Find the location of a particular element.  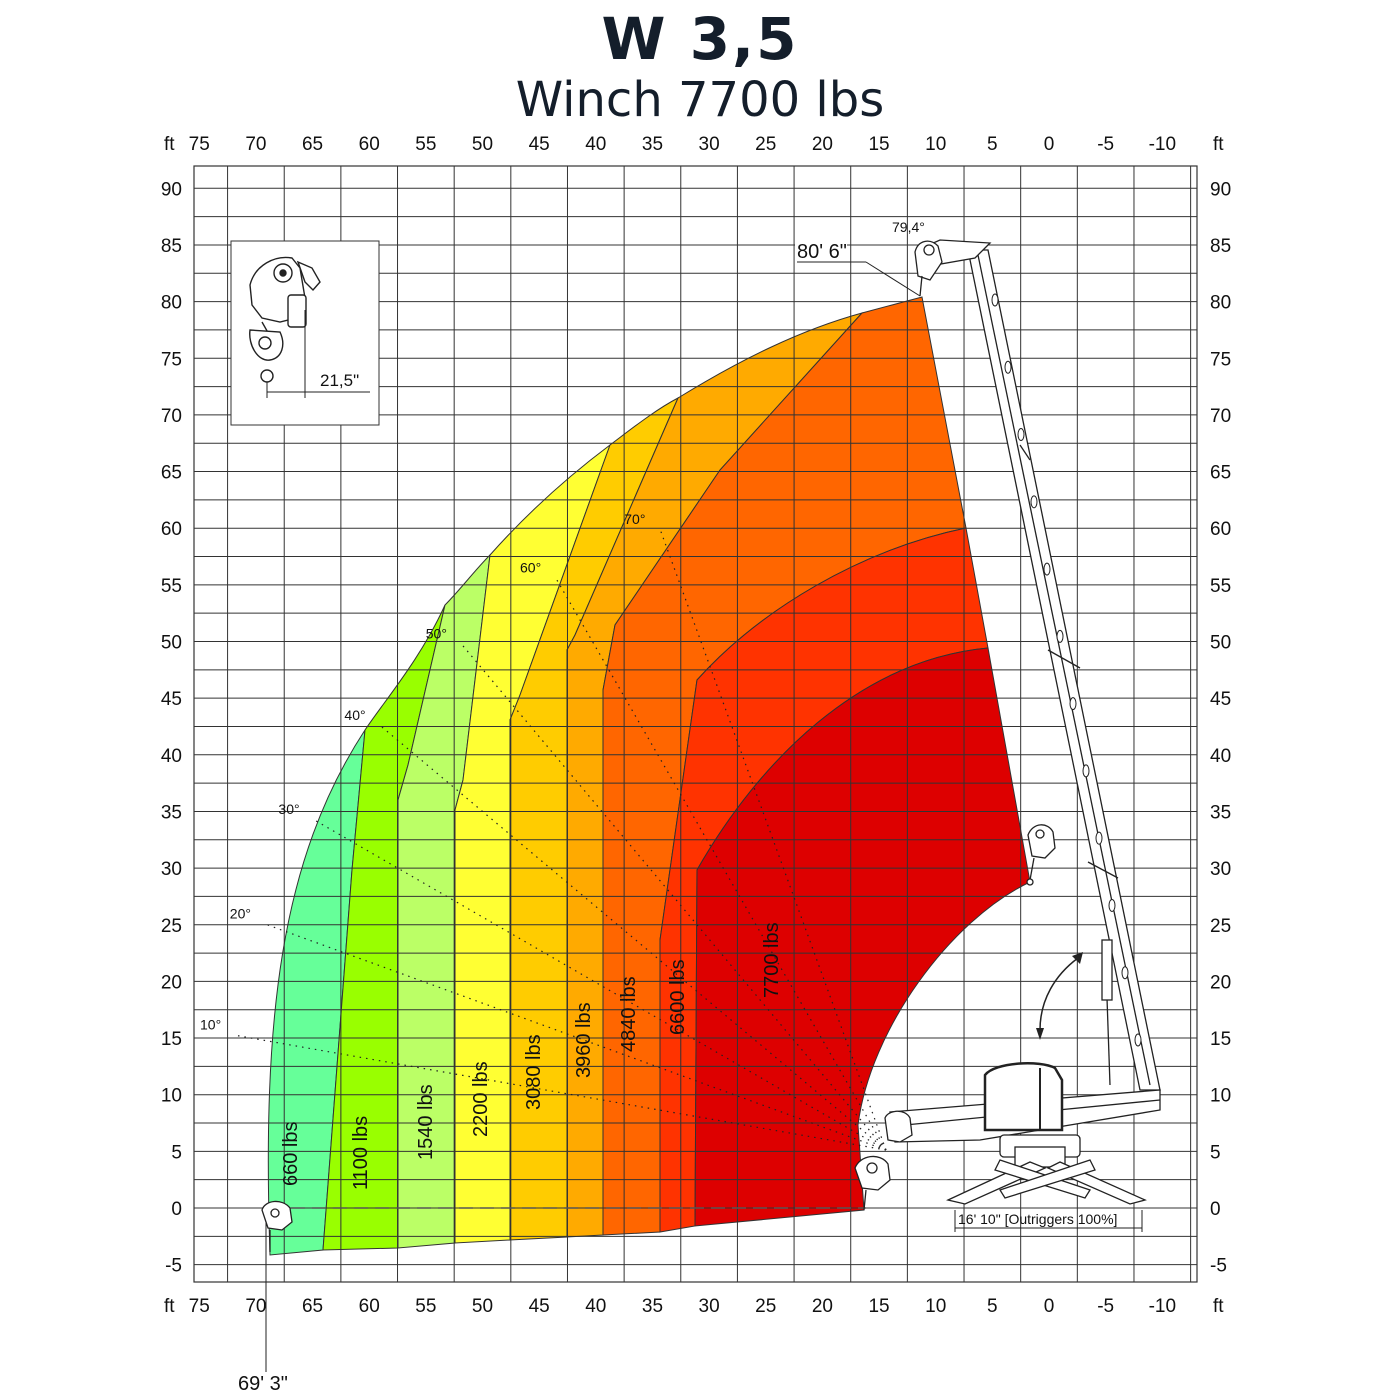

y-tick-right: 75 is located at coordinates (1220, 359).